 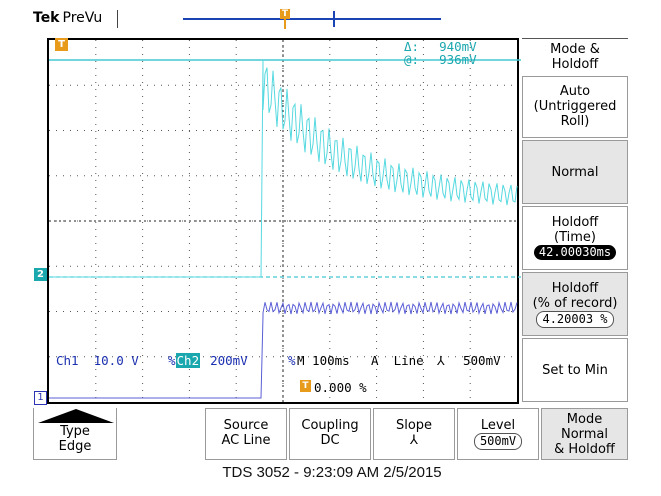 I want to click on mode-line3: & Holdoff, so click(x=584, y=449).